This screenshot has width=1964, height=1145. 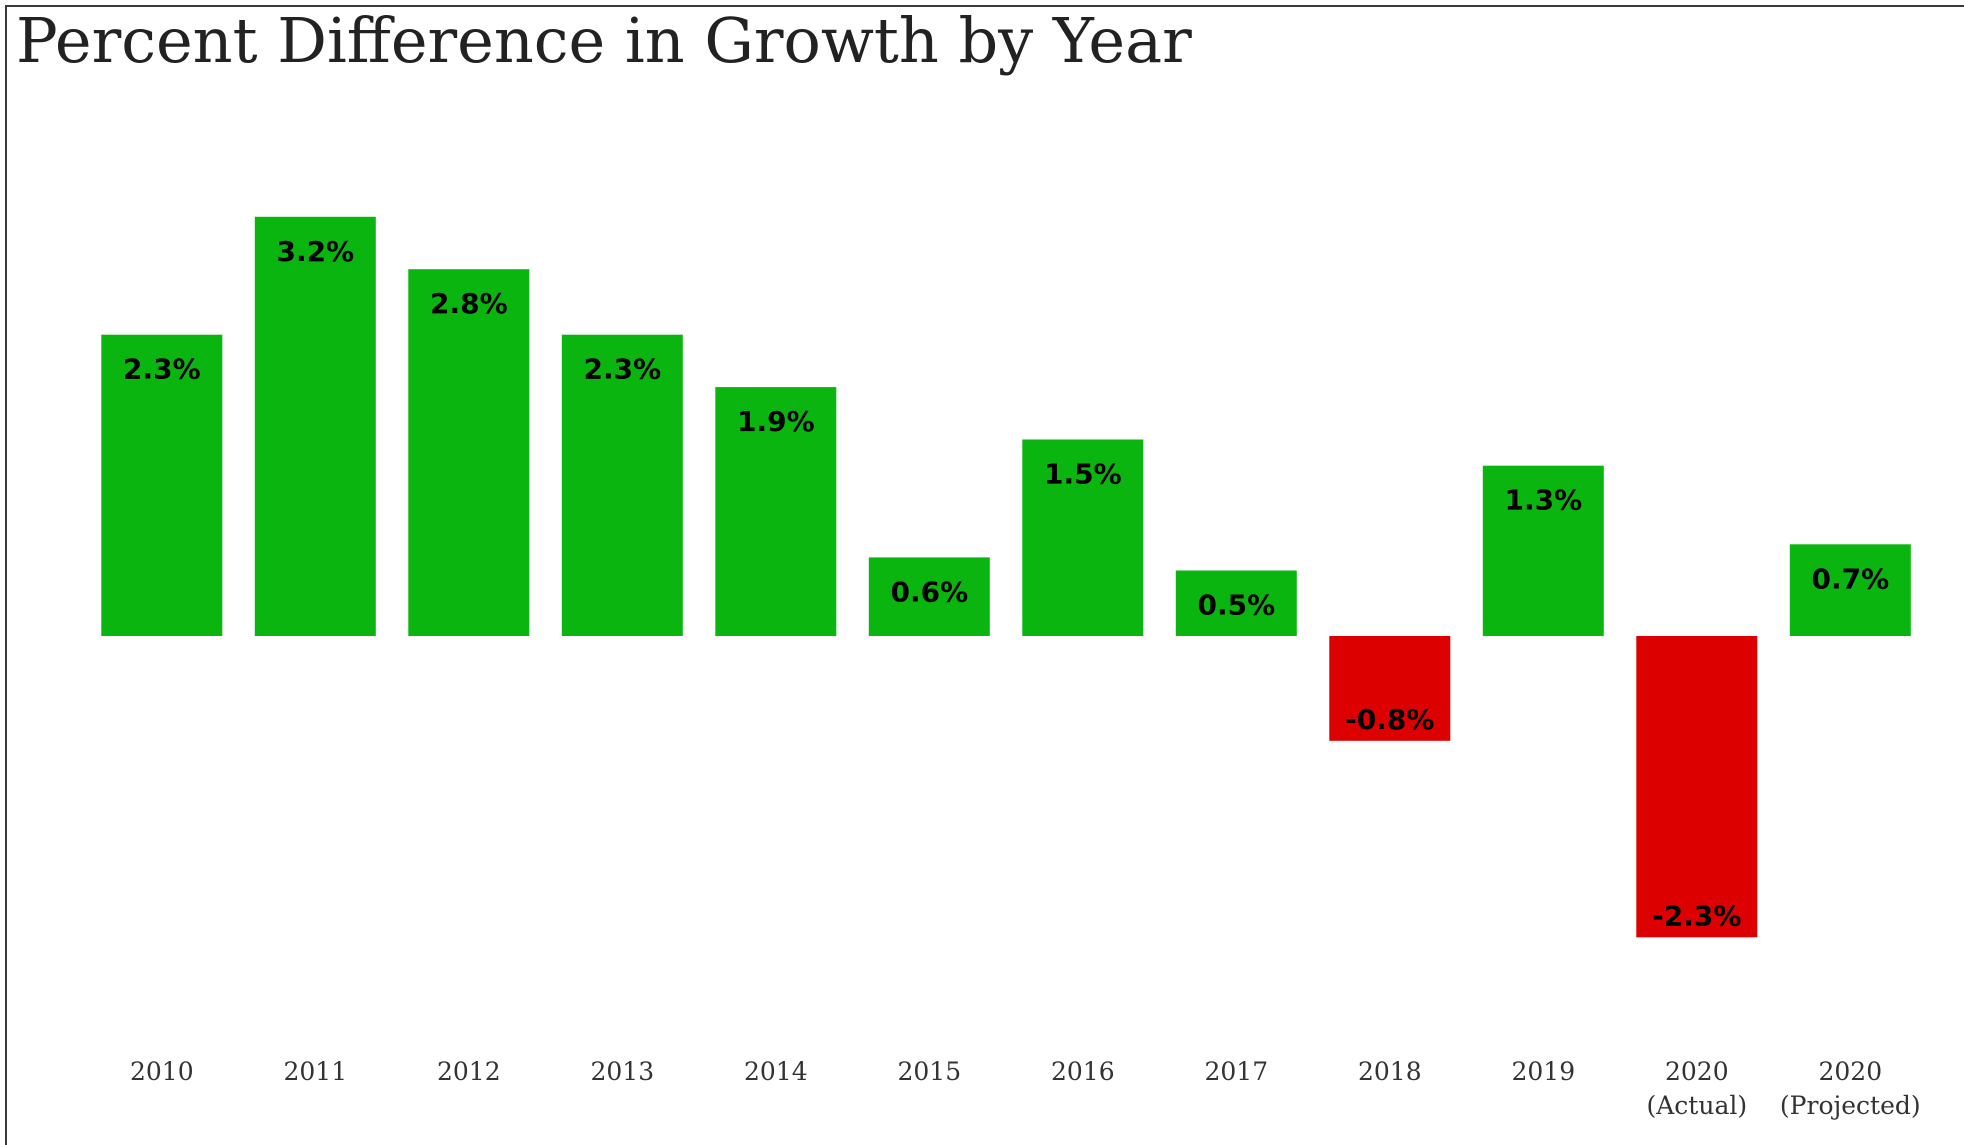 I want to click on x-tick-label-11: 2020 (Projected), so click(x=1850, y=1088).